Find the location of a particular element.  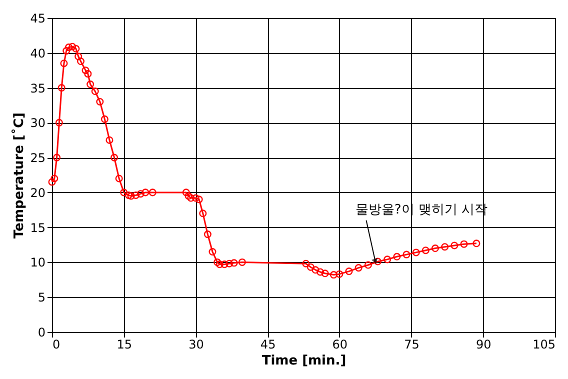

y-tick-label: 5 is located at coordinates (42, 297).